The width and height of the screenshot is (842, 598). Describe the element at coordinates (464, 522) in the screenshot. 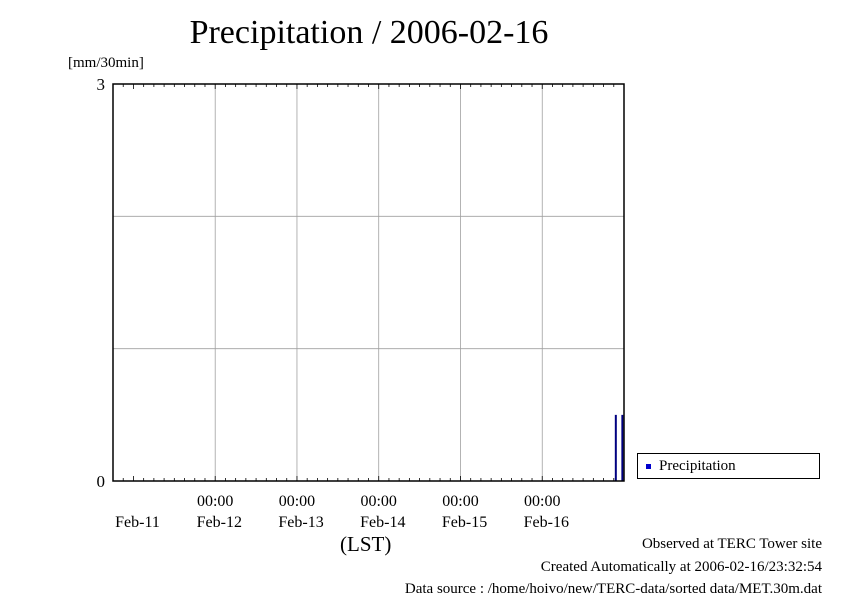

I see `x-date-label: Feb-15` at that location.